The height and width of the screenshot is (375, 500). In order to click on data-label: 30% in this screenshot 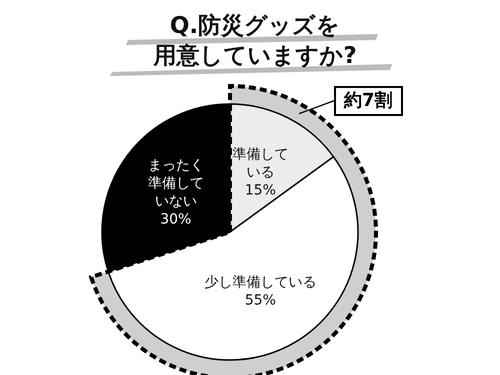, I will do `click(176, 220)`.